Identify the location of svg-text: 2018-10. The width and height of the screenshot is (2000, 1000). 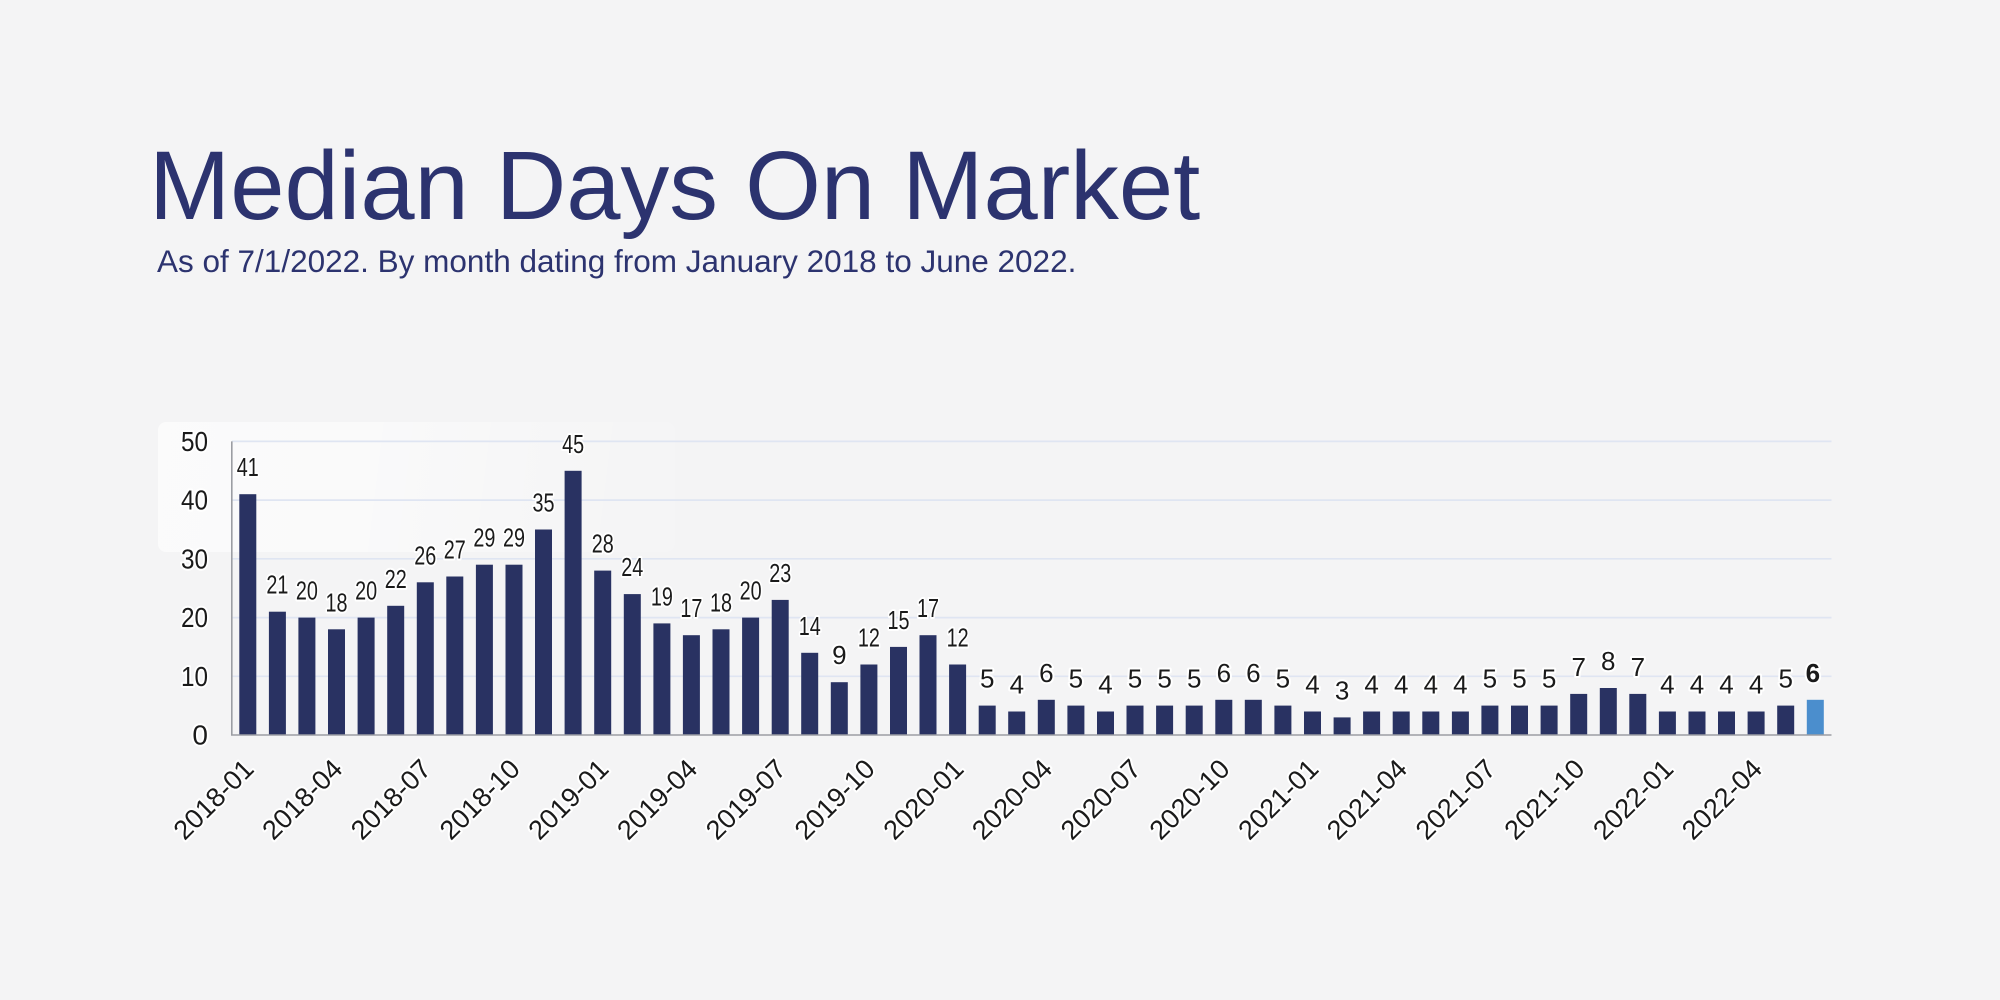
(480, 800).